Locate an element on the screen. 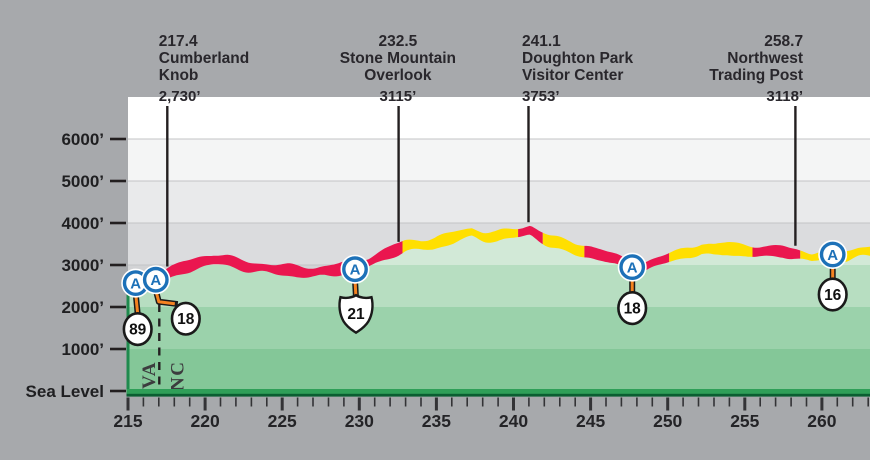 The height and width of the screenshot is (460, 870). landmark-elevation: 3118’ is located at coordinates (784, 96).